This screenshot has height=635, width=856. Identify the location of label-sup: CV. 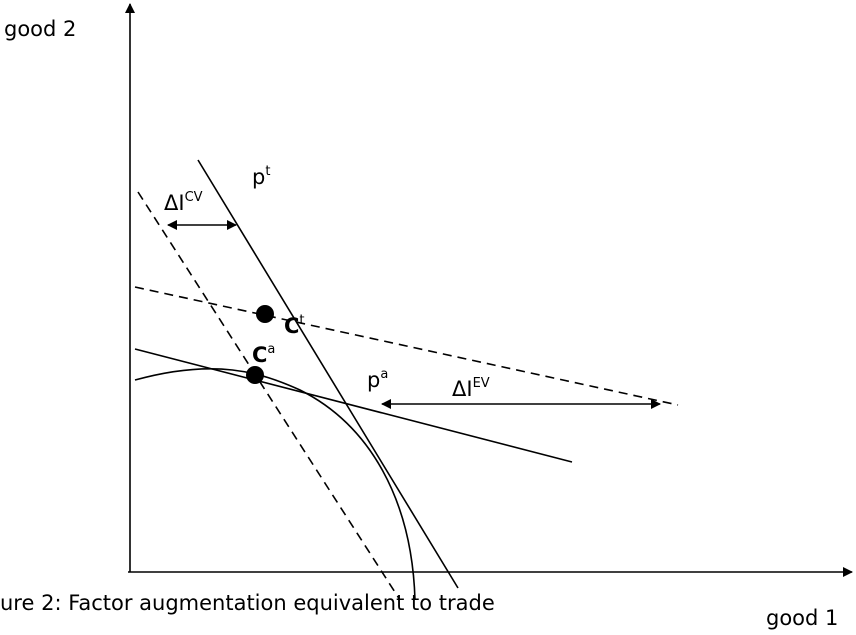
(194, 197).